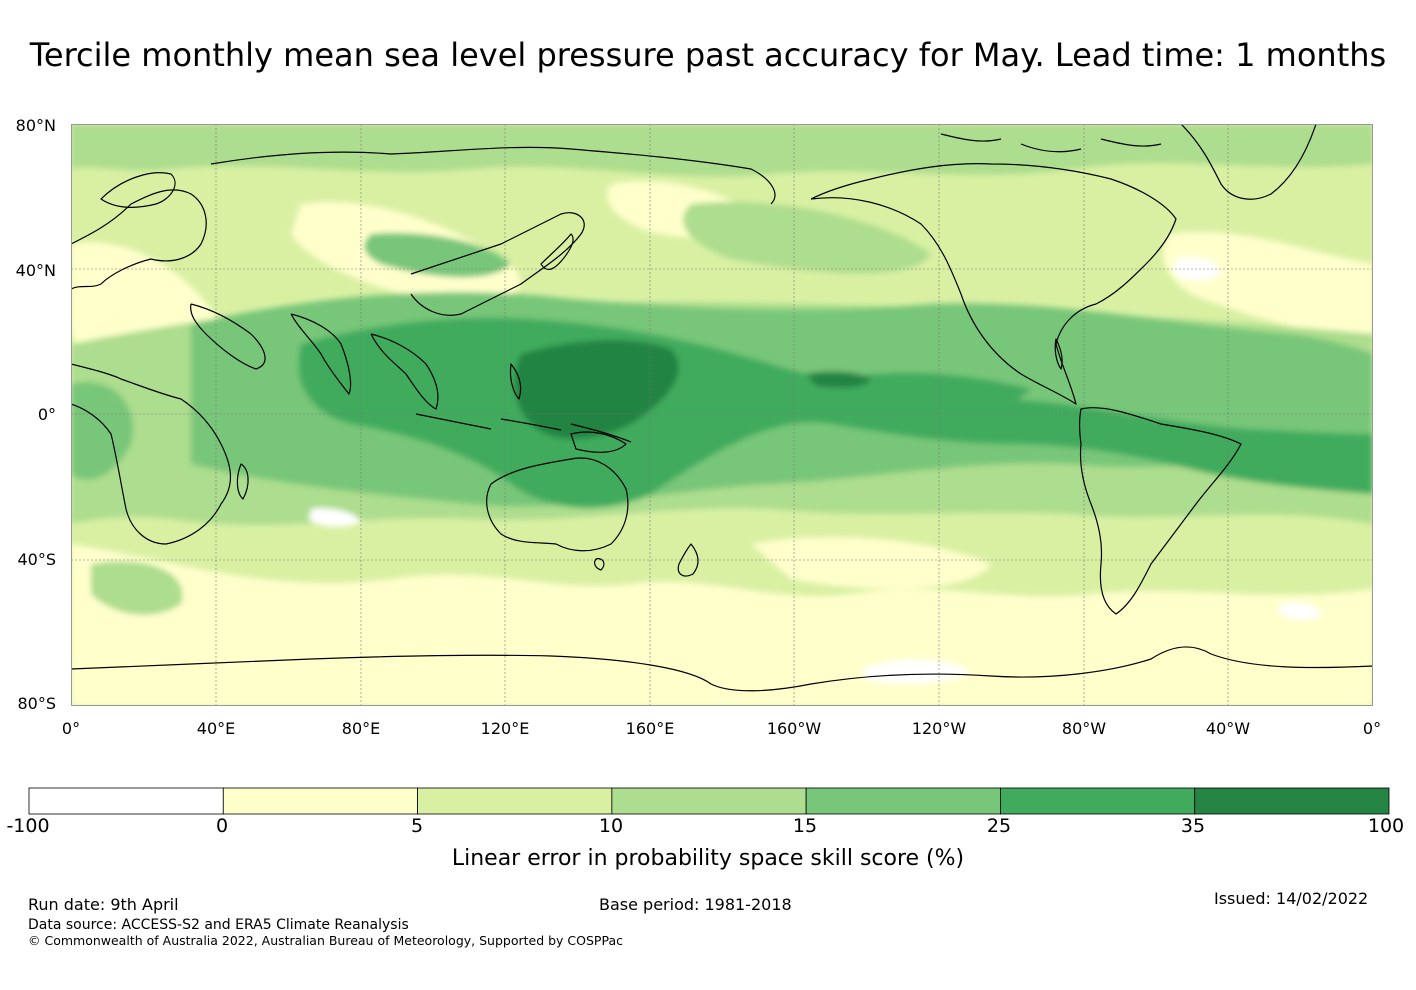 Image resolution: width=1416 pixels, height=990 pixels. I want to click on field-high-nasia, so click(437, 255).